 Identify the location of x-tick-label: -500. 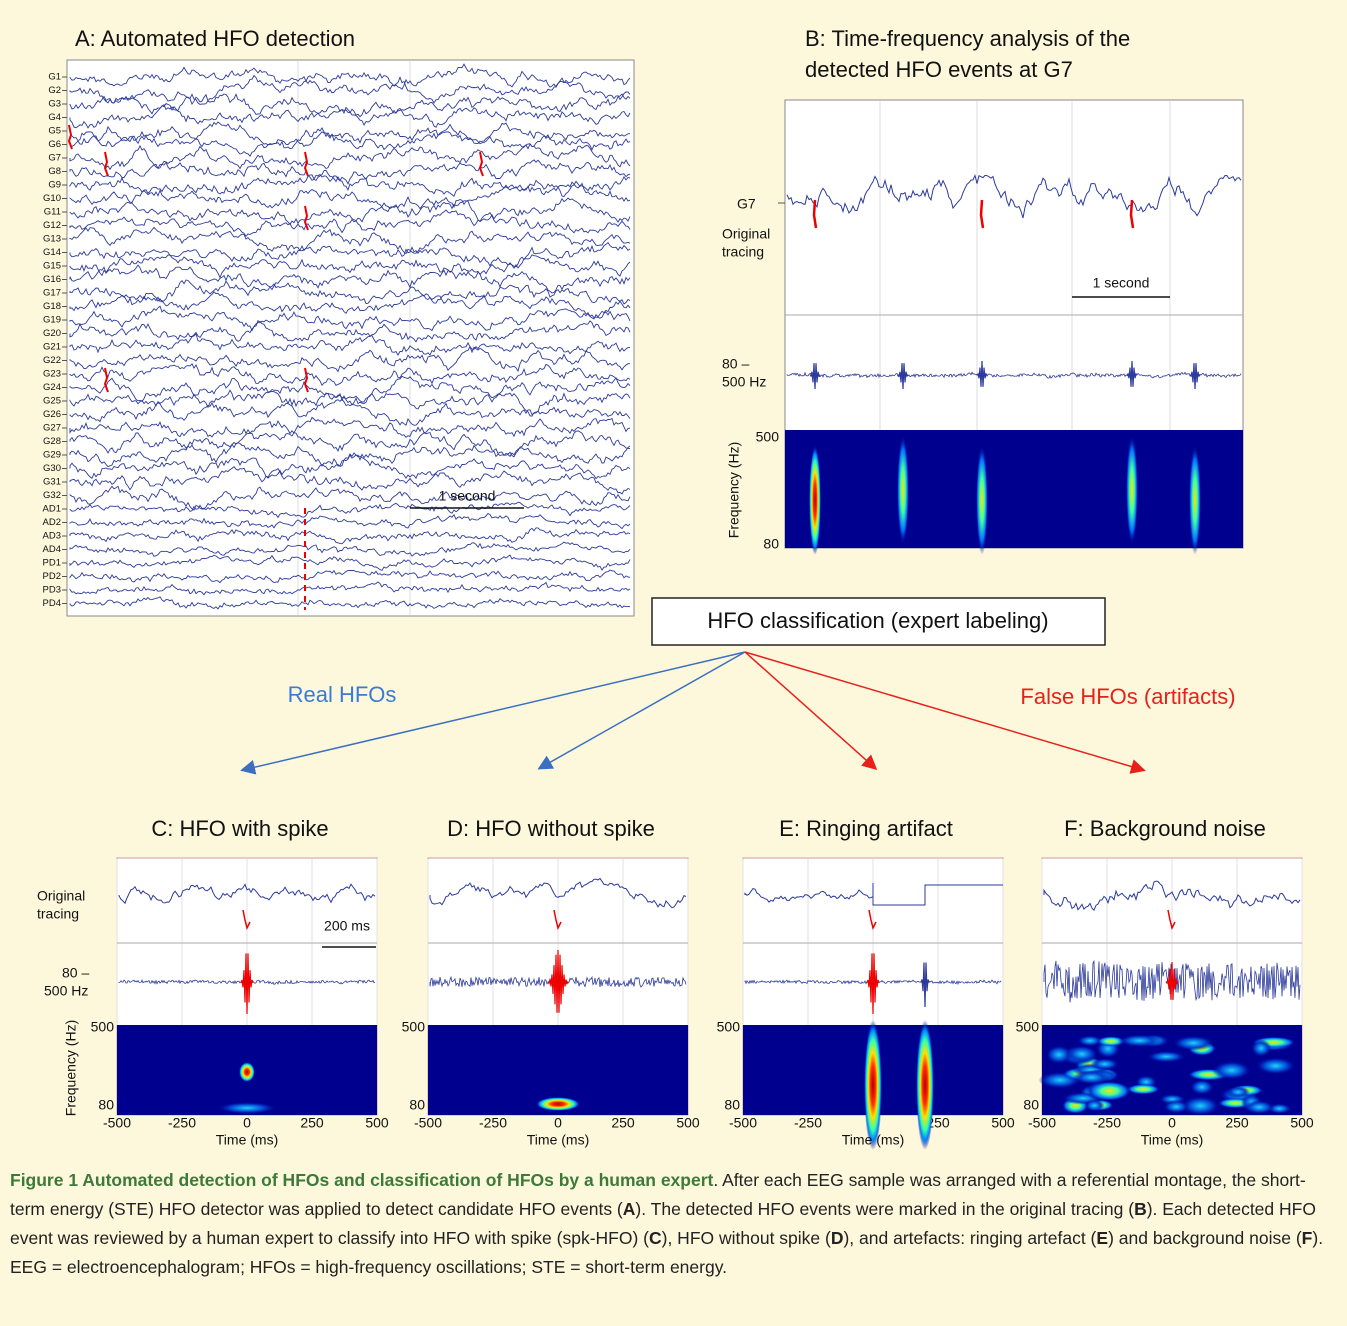
(117, 1123).